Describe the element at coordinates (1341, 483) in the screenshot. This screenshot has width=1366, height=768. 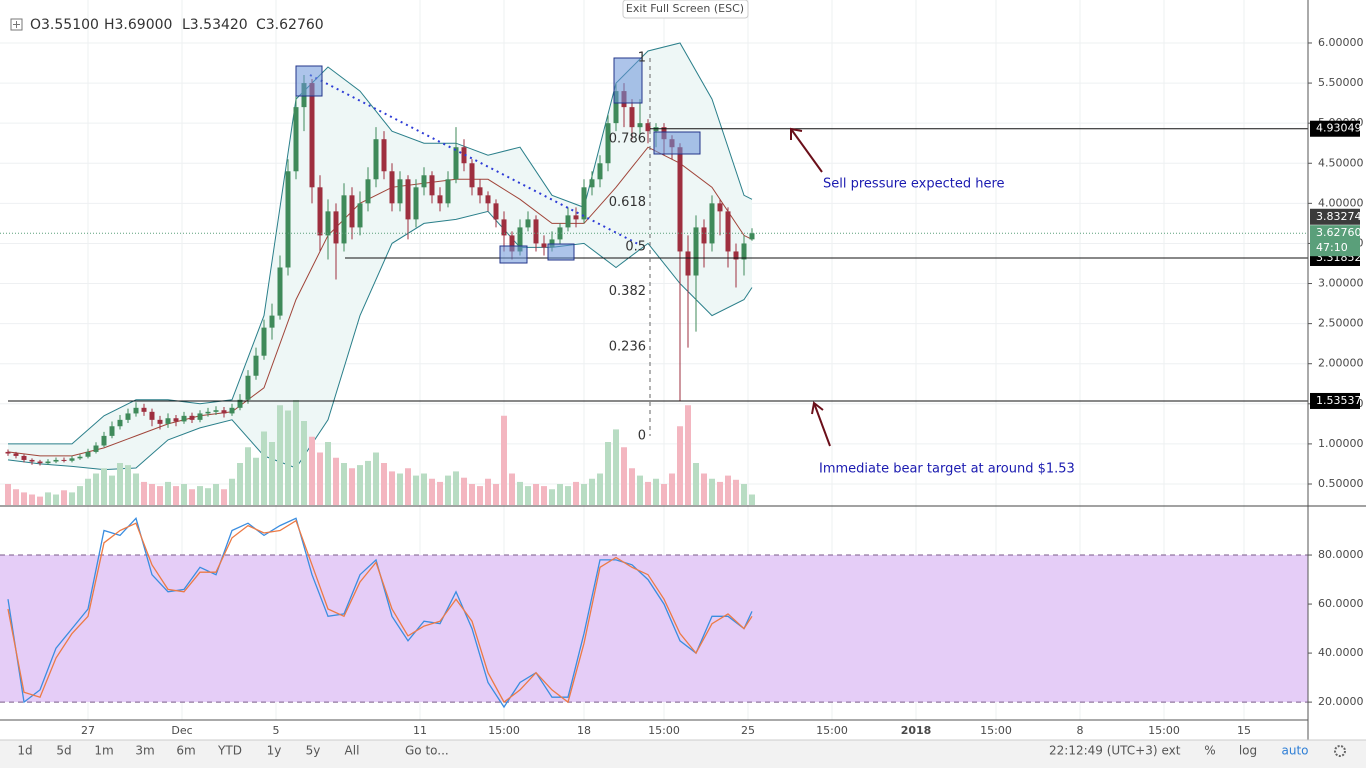
I see `y-tick-label: 0.50000` at that location.